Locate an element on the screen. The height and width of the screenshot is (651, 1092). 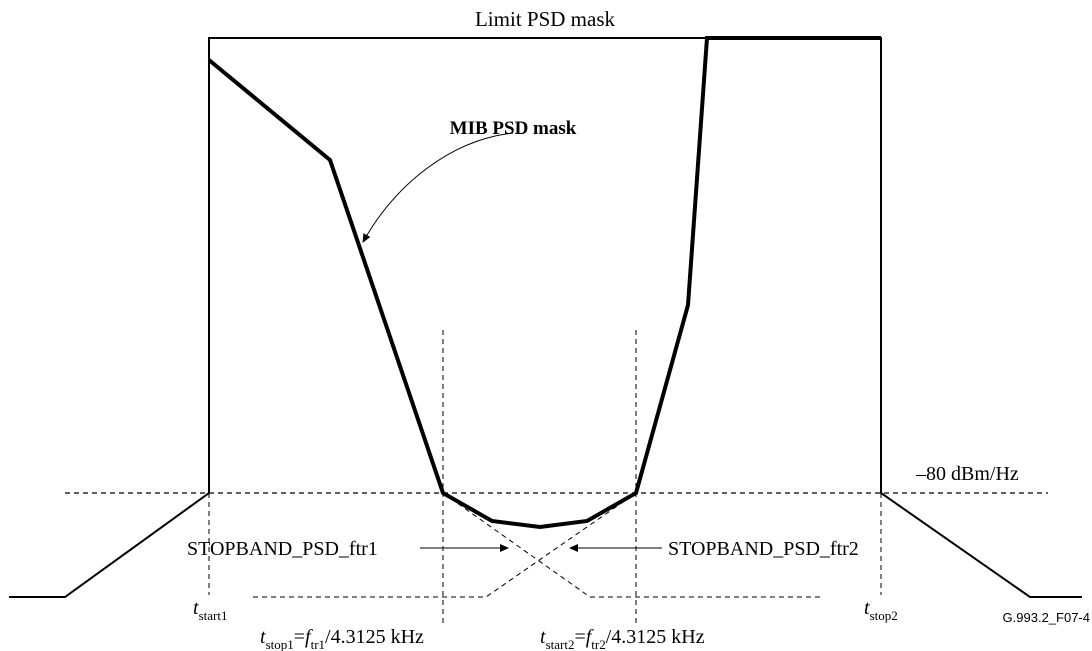
tstart2-equation: tstart2=ftr2/4.3125 kHz is located at coordinates (622, 638).